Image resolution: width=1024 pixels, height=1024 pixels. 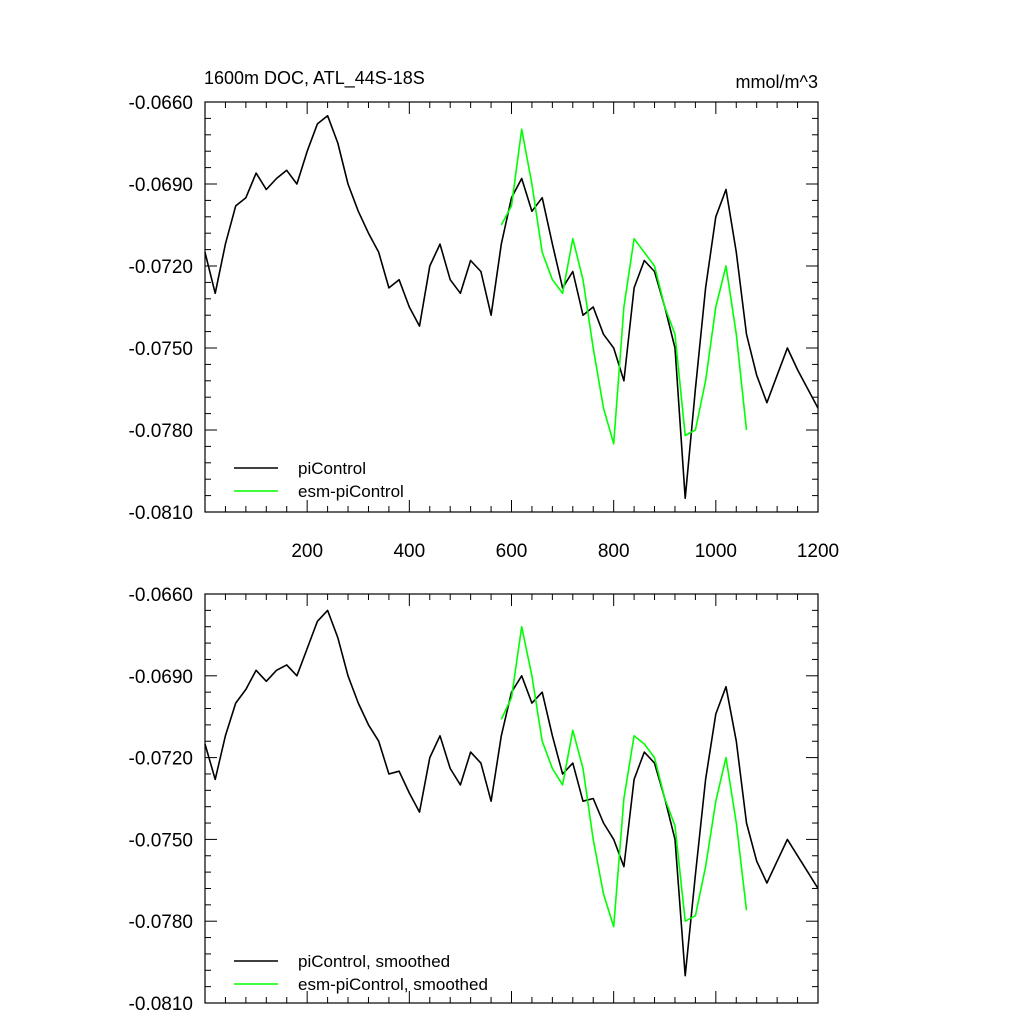 I want to click on x-tick-label: 800, so click(x=614, y=551).